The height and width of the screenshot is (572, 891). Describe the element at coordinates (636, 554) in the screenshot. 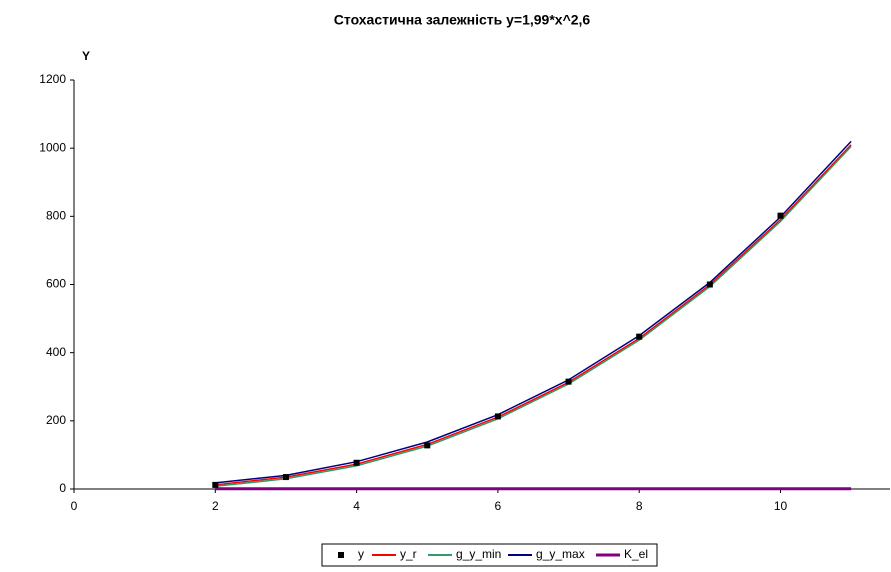

I see `legend-label: K_el` at that location.